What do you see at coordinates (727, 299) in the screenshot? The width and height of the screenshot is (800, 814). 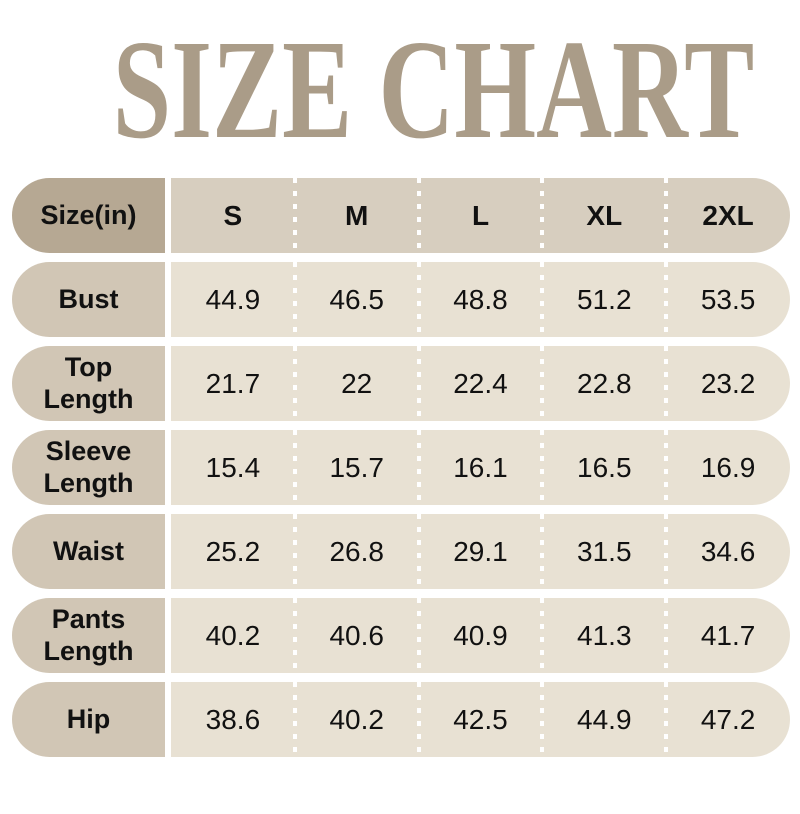 I see `value-cell: 53.5` at bounding box center [727, 299].